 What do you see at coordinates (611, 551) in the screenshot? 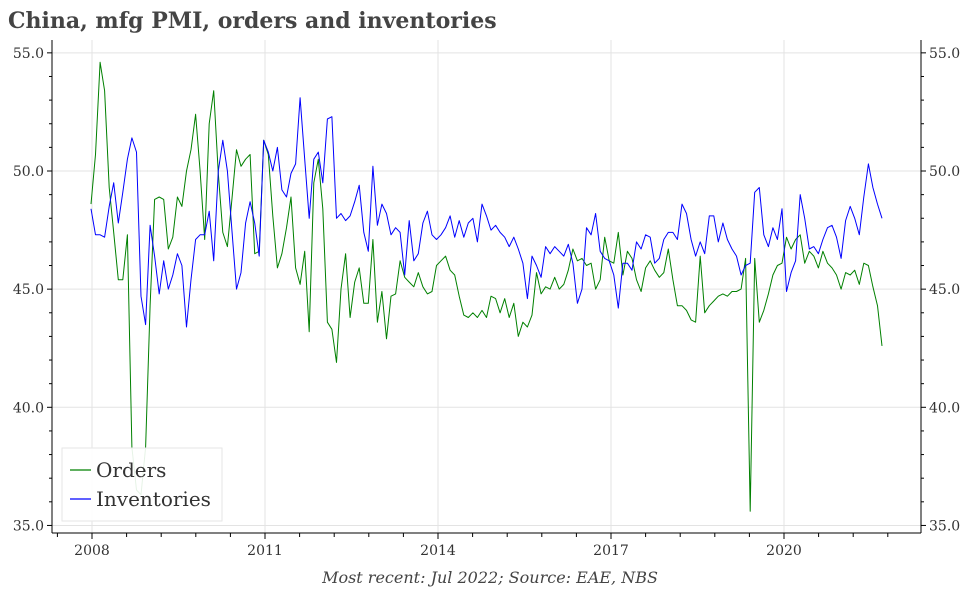
I see `x-tick-label: 2017` at bounding box center [611, 551].